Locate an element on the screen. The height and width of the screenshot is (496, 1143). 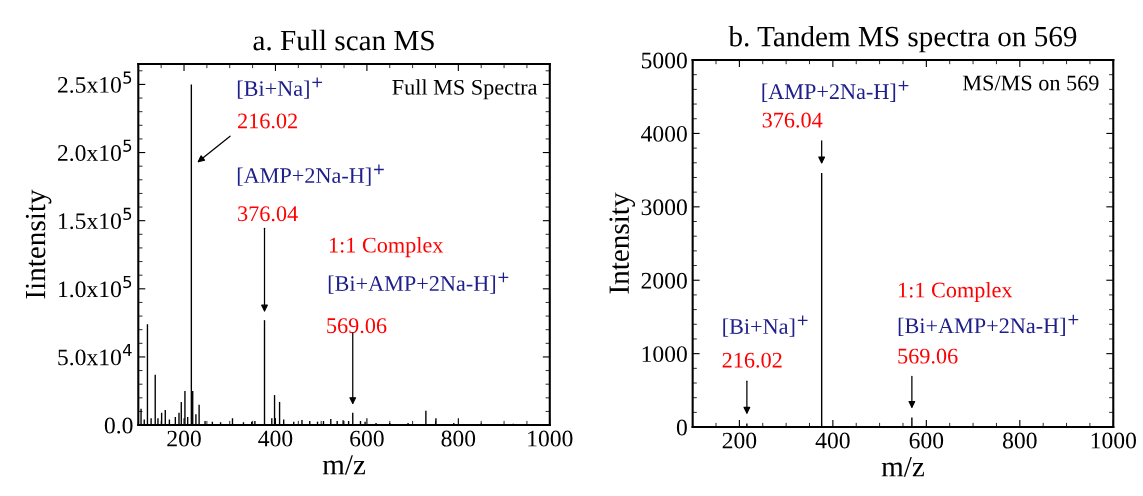
annotation: MS/MS on 569 is located at coordinates (1030, 83).